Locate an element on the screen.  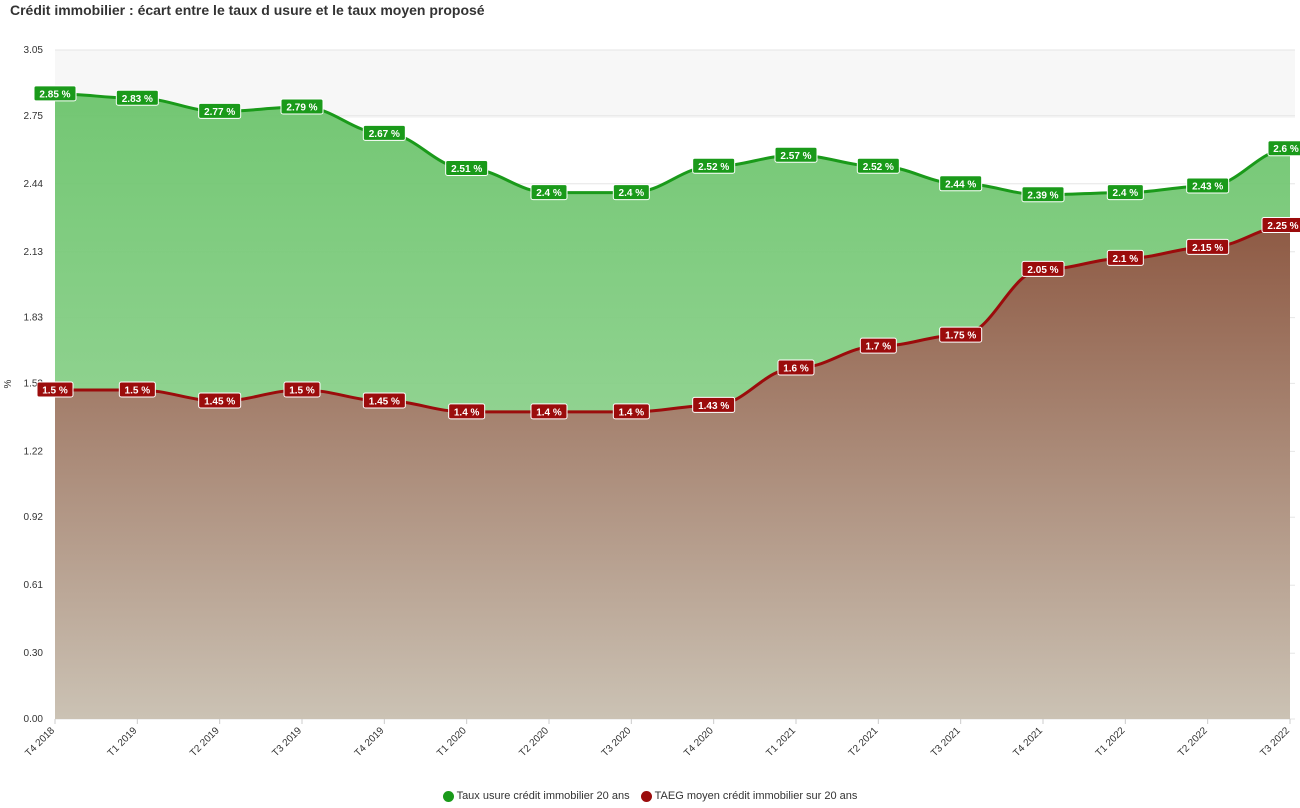
y-tick-label: 2.75 is located at coordinates (34, 116).